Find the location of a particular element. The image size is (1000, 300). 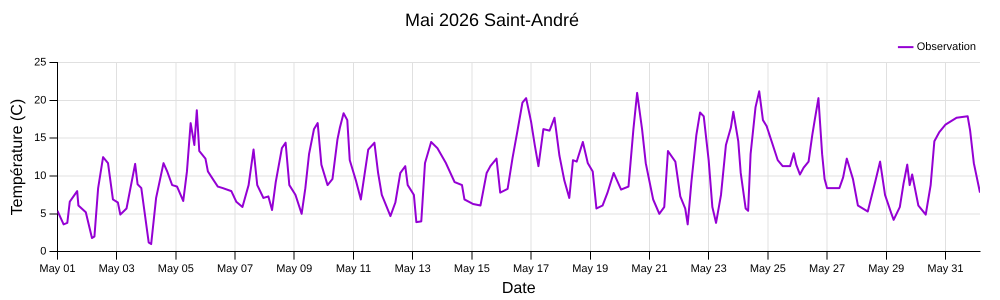

y-tick-label: 15 is located at coordinates (40, 138).